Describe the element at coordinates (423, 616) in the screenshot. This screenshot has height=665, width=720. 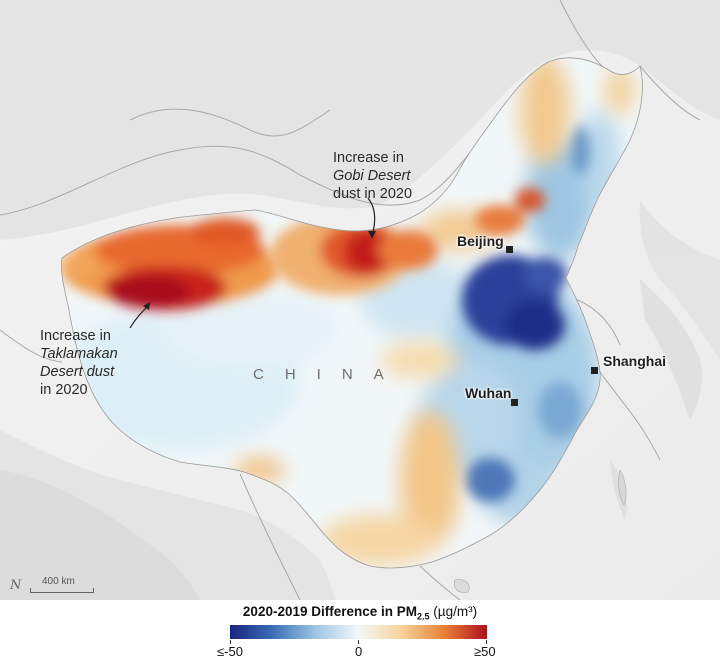
I see `legend-title-subscript: 2.5` at that location.